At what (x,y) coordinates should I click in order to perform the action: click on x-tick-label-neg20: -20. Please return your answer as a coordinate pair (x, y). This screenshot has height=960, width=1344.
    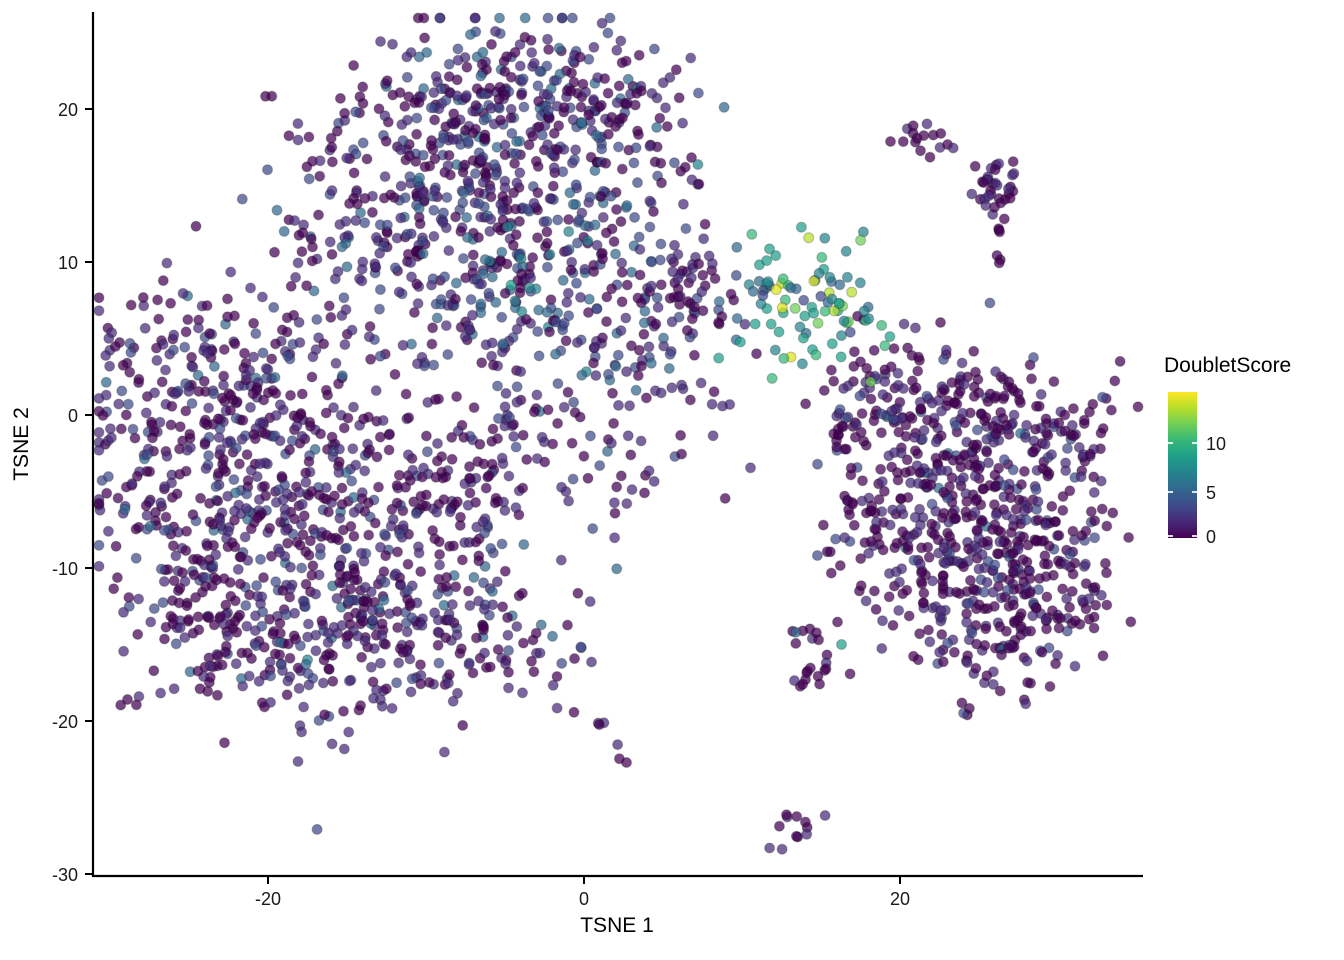
    Looking at the image, I should click on (267, 899).